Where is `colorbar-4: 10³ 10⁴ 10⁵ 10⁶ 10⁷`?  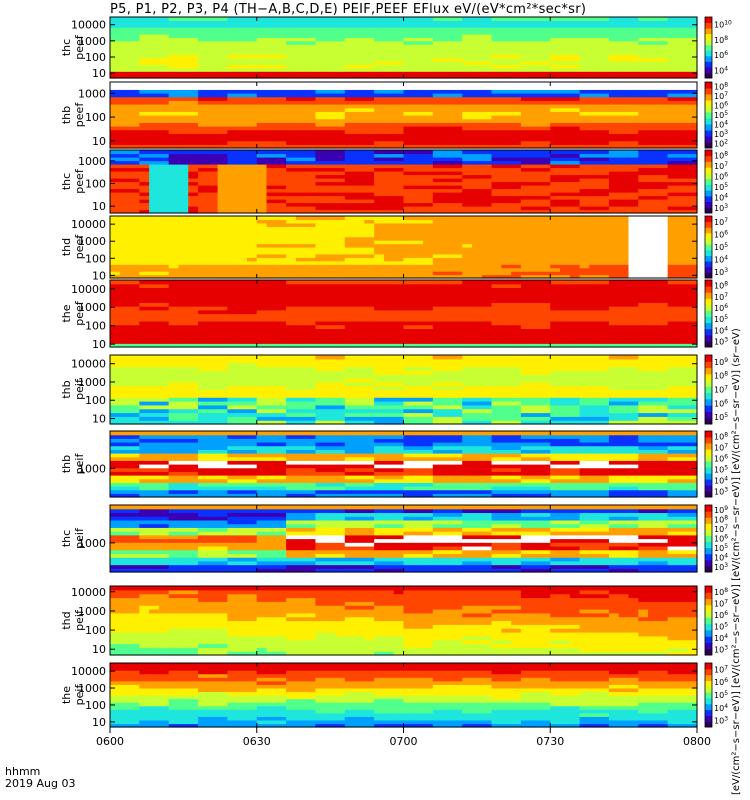 colorbar-4: 10³ 10⁴ 10⁵ 10⁶ 10⁷ is located at coordinates (716, 247).